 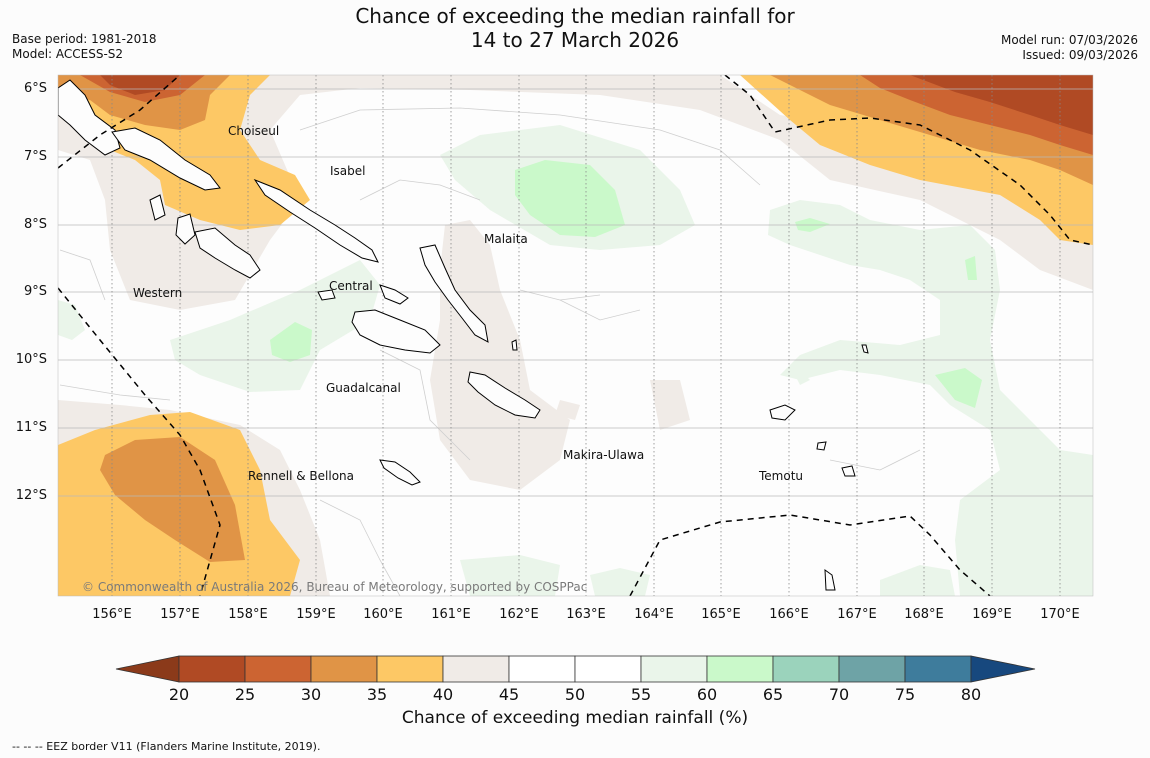 I want to click on model-run: Model run: 07/03/2026, so click(x=1069, y=40).